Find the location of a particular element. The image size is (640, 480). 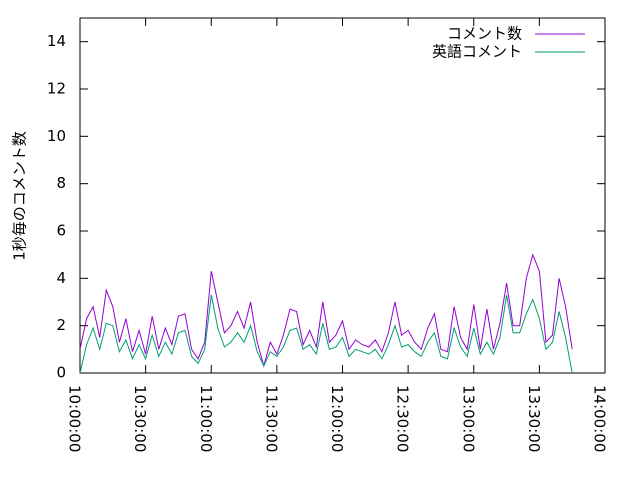

y-tick-label: 0 is located at coordinates (61, 373).